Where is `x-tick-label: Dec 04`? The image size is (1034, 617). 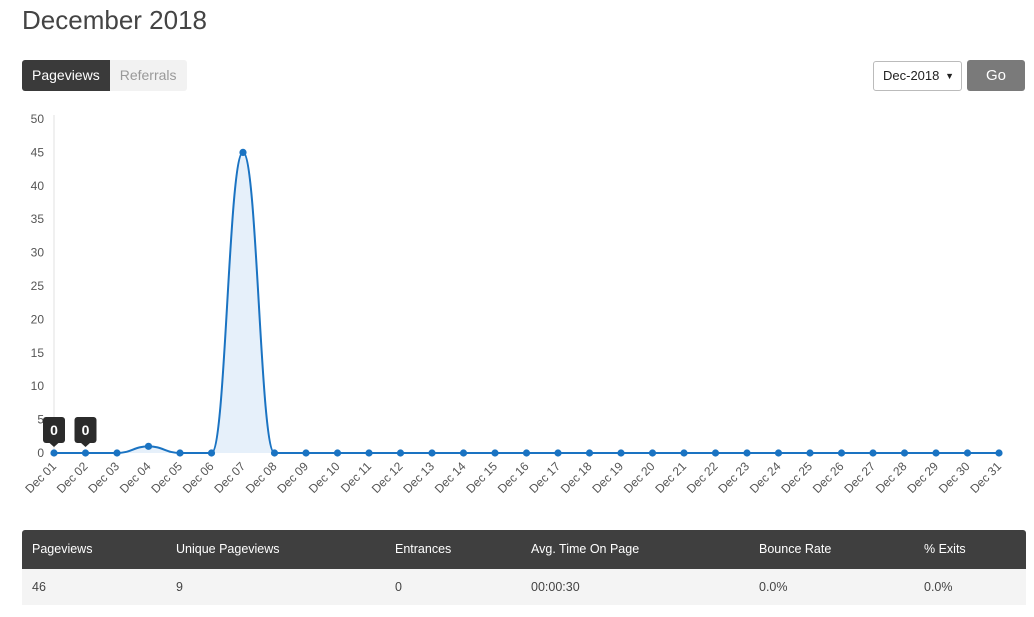
x-tick-label: Dec 04 is located at coordinates (135, 477).